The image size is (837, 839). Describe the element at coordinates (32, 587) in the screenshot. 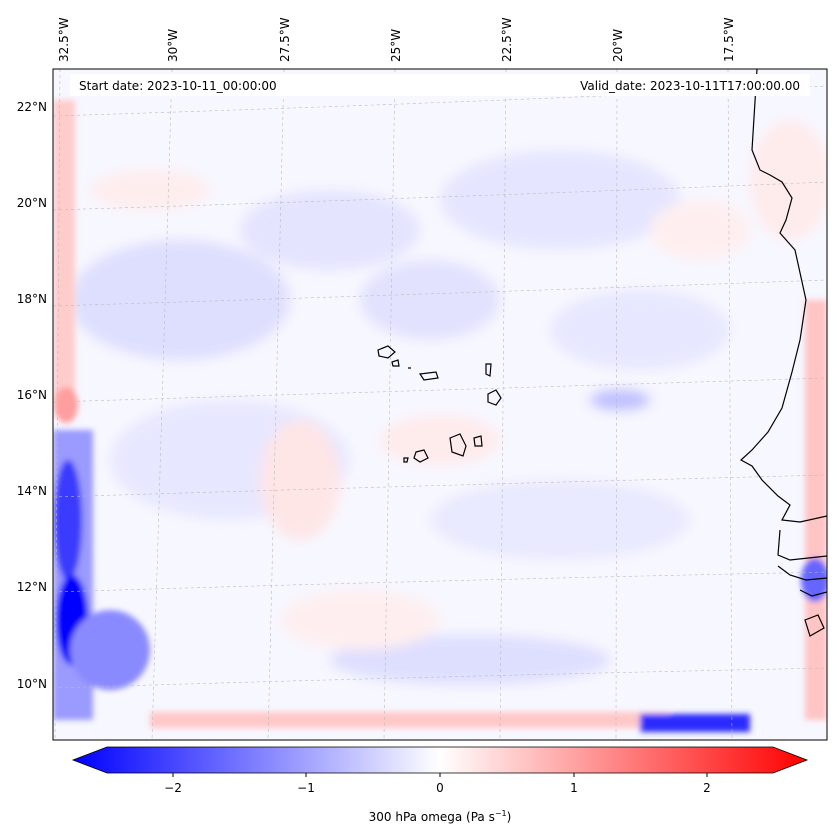

I see `lat-label: 12°N` at that location.